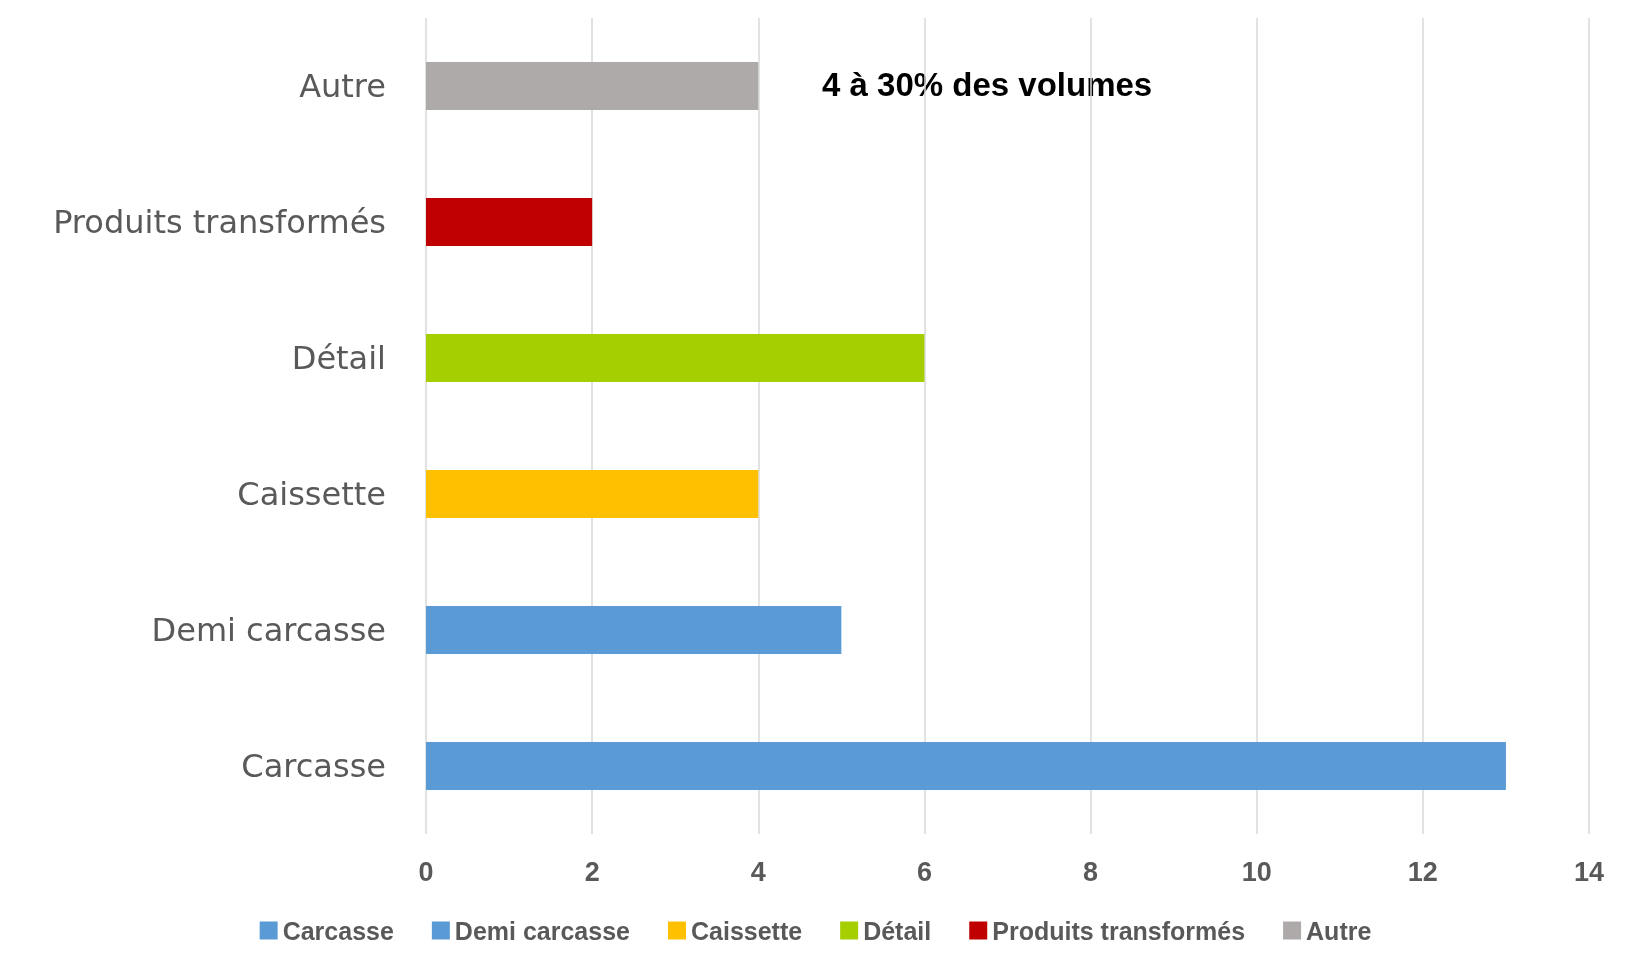 Image resolution: width=1631 pixels, height=956 pixels. What do you see at coordinates (1091, 871) in the screenshot?
I see `x-tick-label: 8` at bounding box center [1091, 871].